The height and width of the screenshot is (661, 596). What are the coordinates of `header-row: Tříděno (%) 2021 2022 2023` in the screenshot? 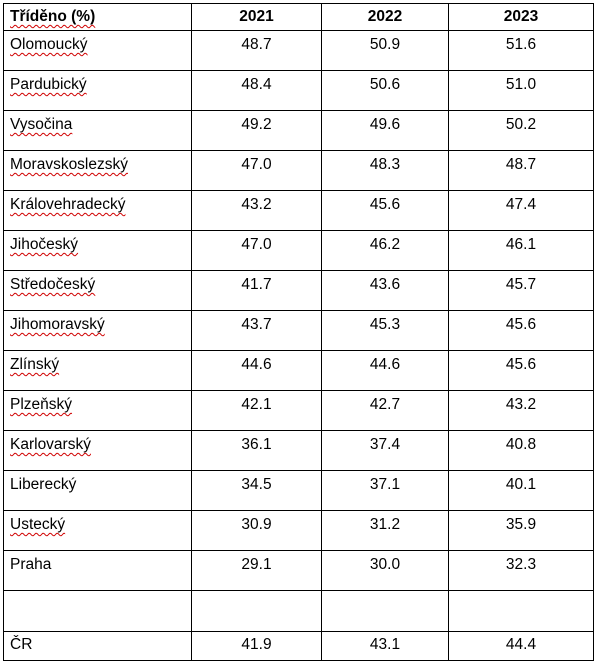 It's located at (298, 17).